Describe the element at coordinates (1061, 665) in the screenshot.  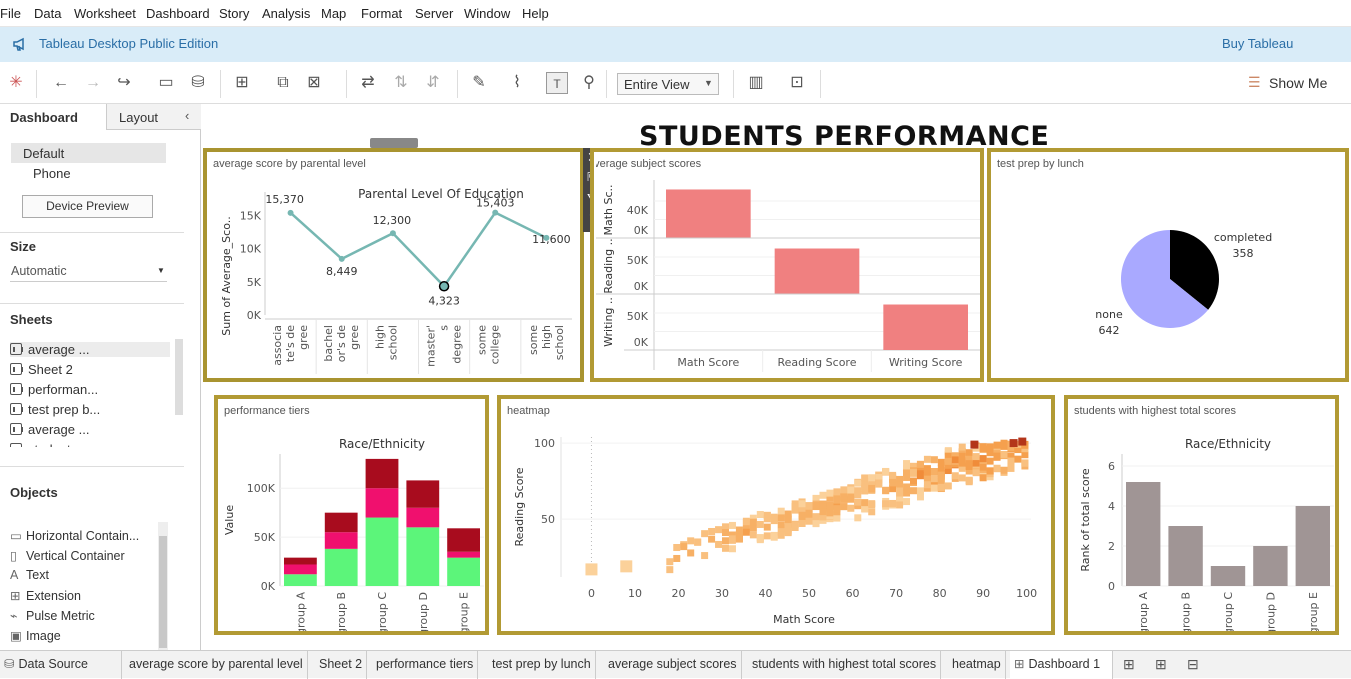
I see `tab-dashboard-1: ⊞ Dashboard 1` at that location.